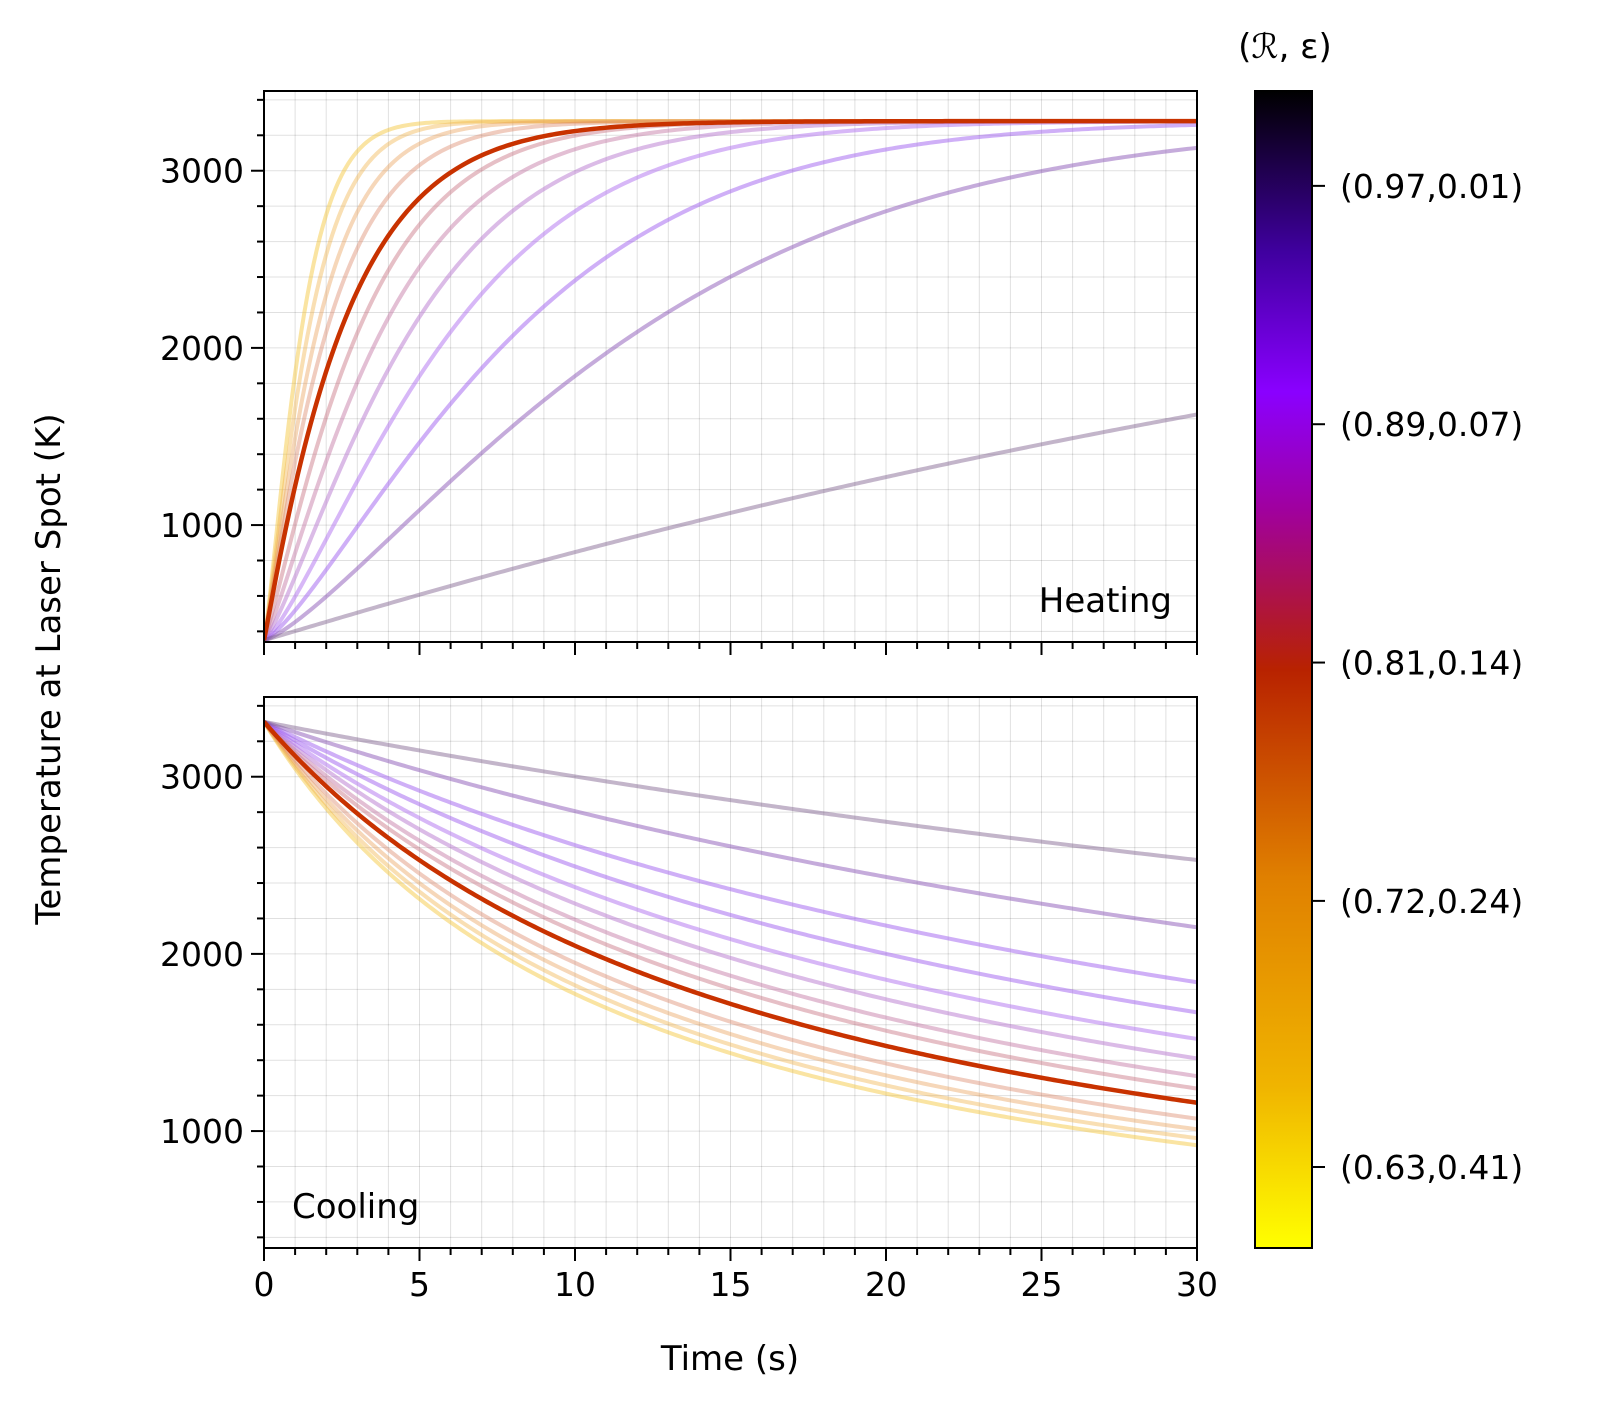 This screenshot has width=1598, height=1405. Describe the element at coordinates (1431, 663) in the screenshot. I see `colorbar-label: (0.81,0.14)` at that location.